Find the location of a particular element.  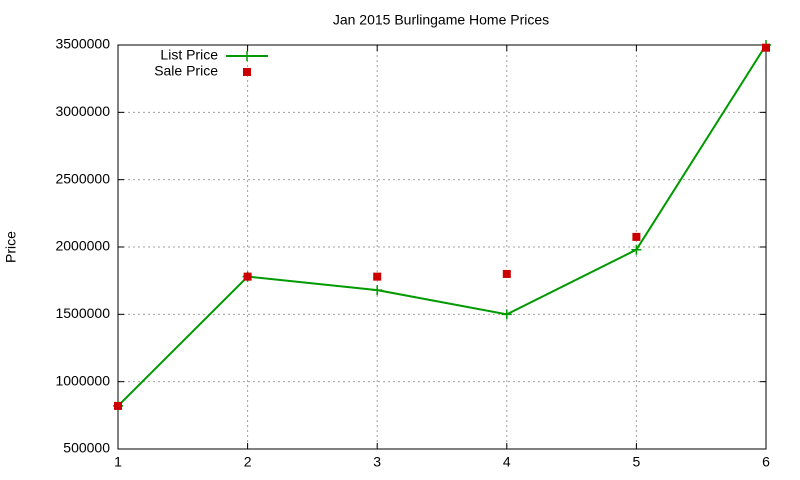

y-tick-label: 500000 is located at coordinates (86, 448).